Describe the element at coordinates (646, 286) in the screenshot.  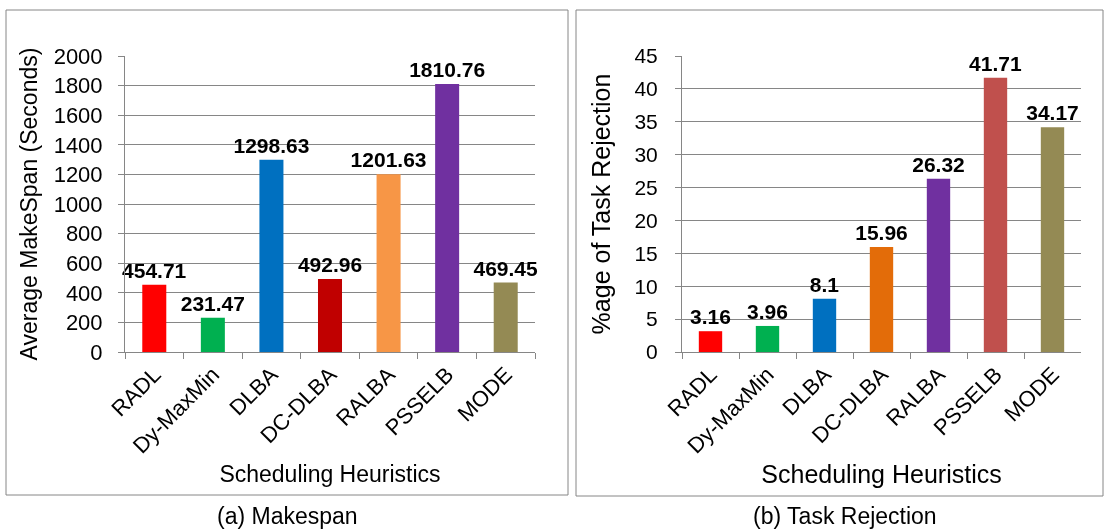
I see `y-tick-label: 10` at that location.